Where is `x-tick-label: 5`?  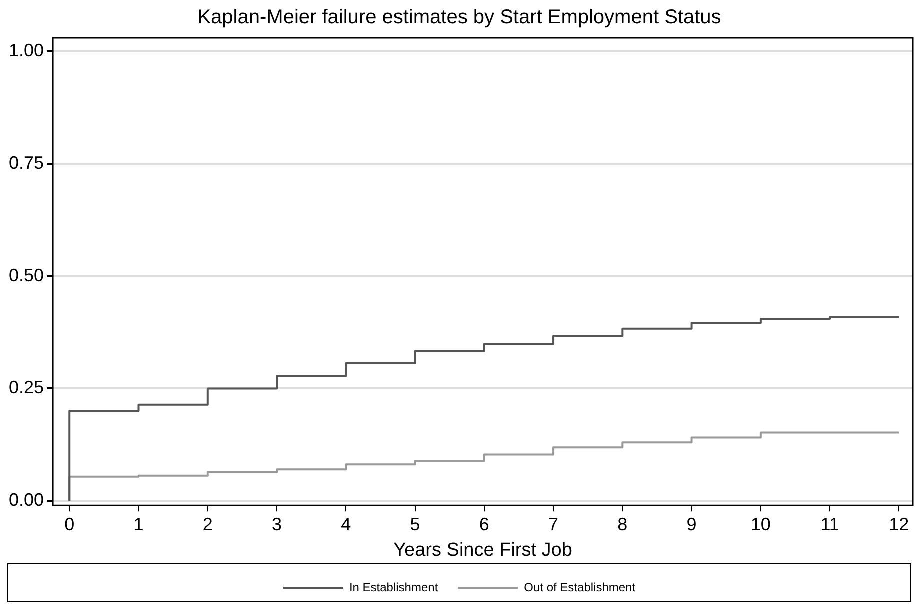 x-tick-label: 5 is located at coordinates (415, 524).